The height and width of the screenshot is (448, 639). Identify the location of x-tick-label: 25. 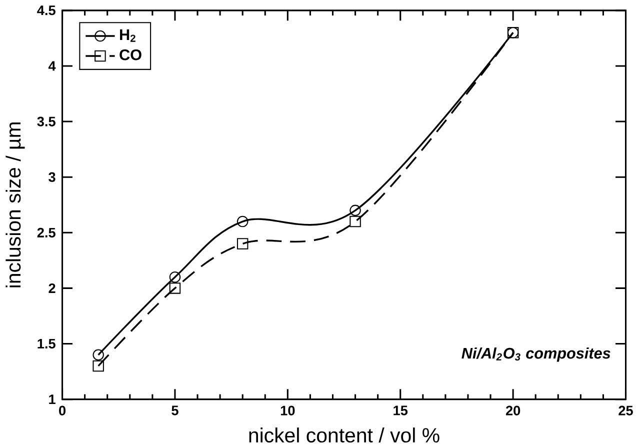
(625, 411).